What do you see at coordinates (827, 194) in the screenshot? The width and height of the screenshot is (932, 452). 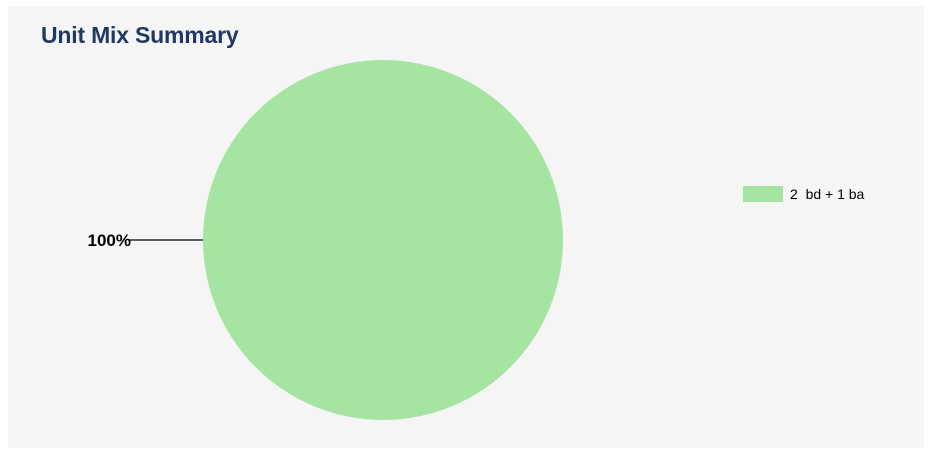 I see `legend-label: 2 bd + 1 ba` at bounding box center [827, 194].